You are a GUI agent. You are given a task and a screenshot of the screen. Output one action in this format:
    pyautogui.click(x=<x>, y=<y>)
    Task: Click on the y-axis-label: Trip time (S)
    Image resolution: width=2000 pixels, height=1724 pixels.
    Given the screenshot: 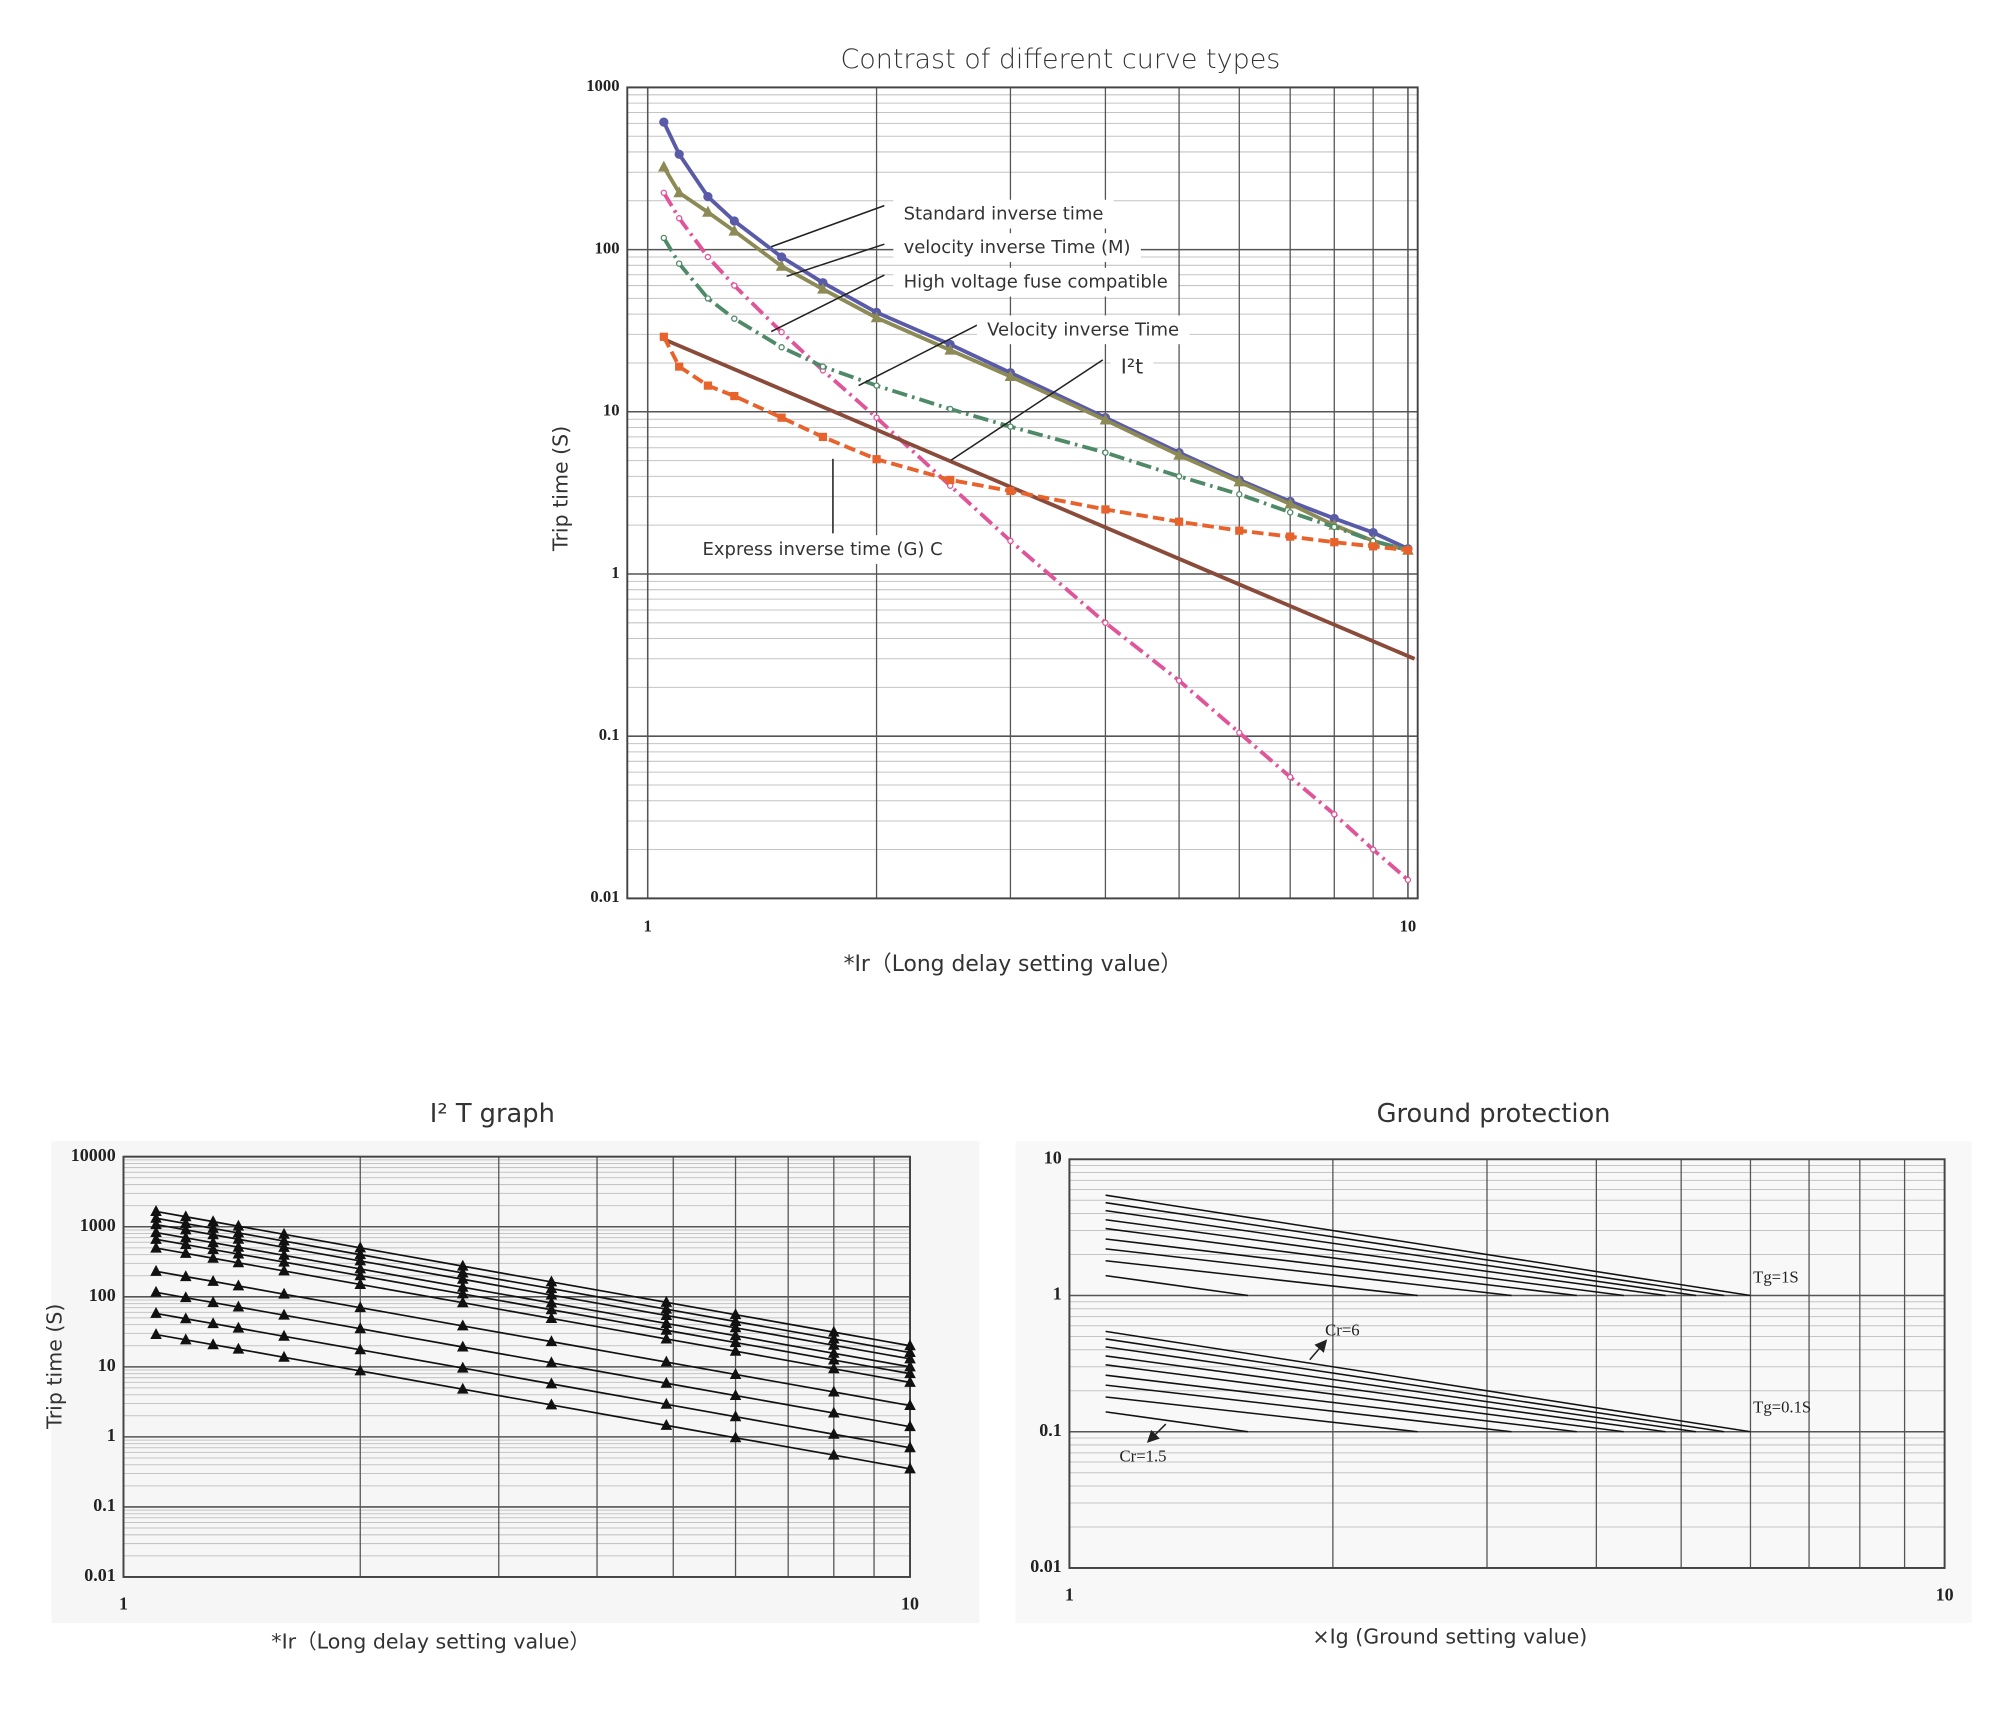 What is the action you would take?
    pyautogui.click(x=561, y=489)
    